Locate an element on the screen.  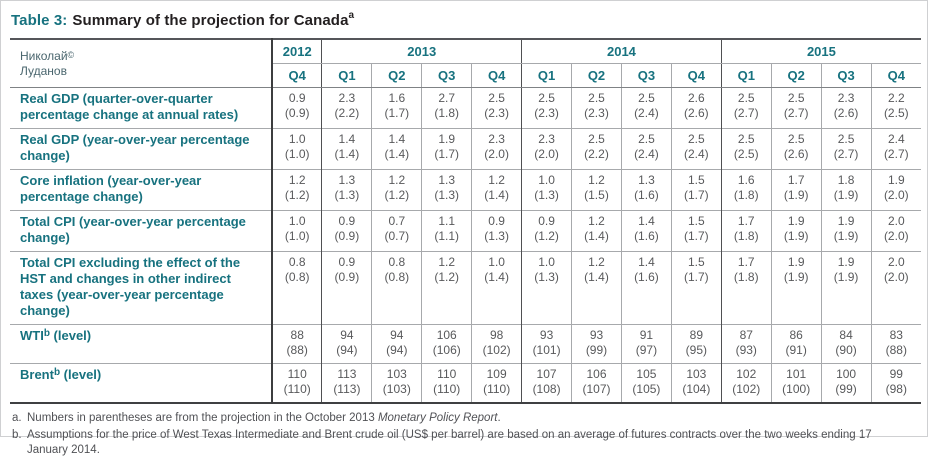
previous-projection-value: (1.4) is located at coordinates (496, 195).